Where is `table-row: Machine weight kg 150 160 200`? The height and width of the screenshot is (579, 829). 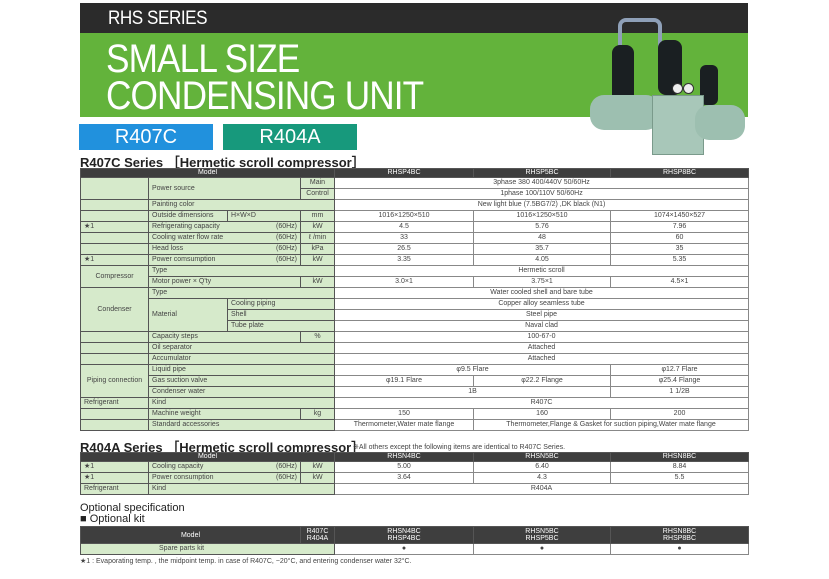 table-row: Machine weight kg 150 160 200 is located at coordinates (415, 414).